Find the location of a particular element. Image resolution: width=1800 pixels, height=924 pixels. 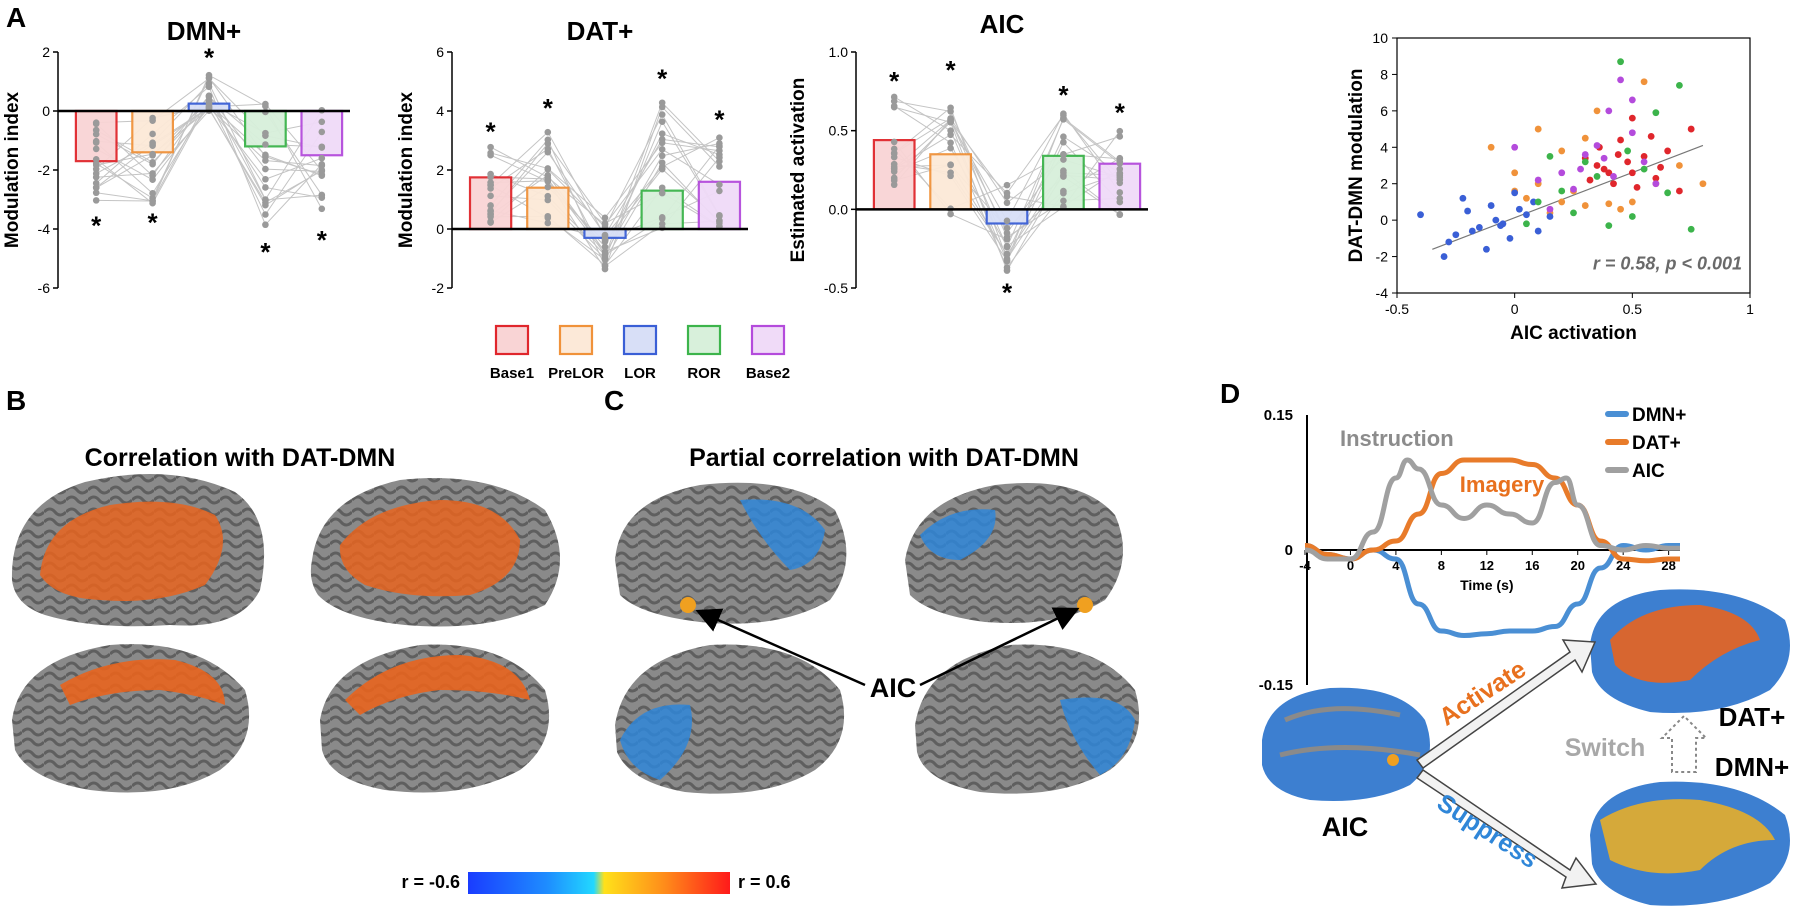

brain-b-lateral-right-overlay is located at coordinates (429, 548).